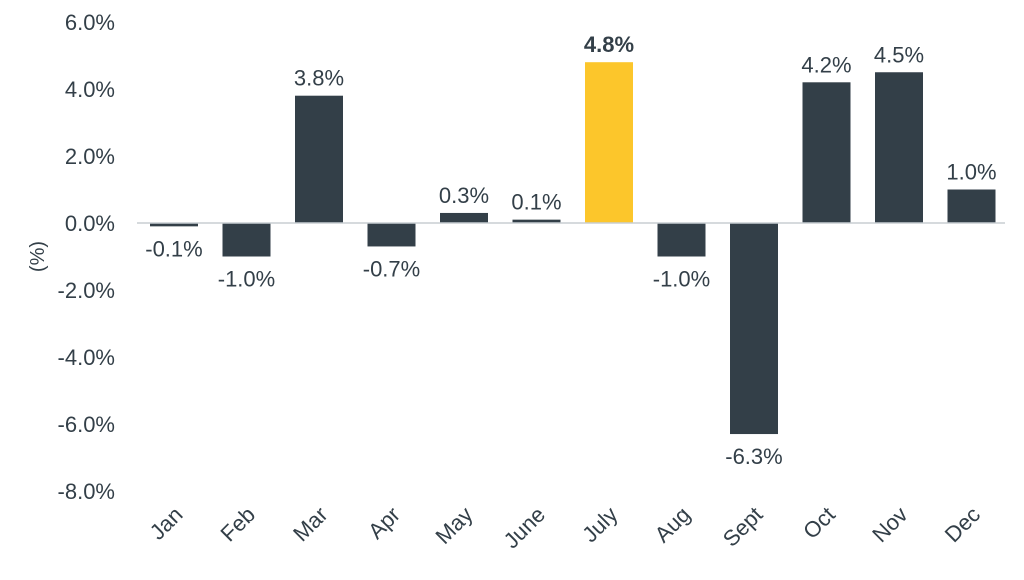  Describe the element at coordinates (971, 172) in the screenshot. I see `data-label: 1.0%` at that location.